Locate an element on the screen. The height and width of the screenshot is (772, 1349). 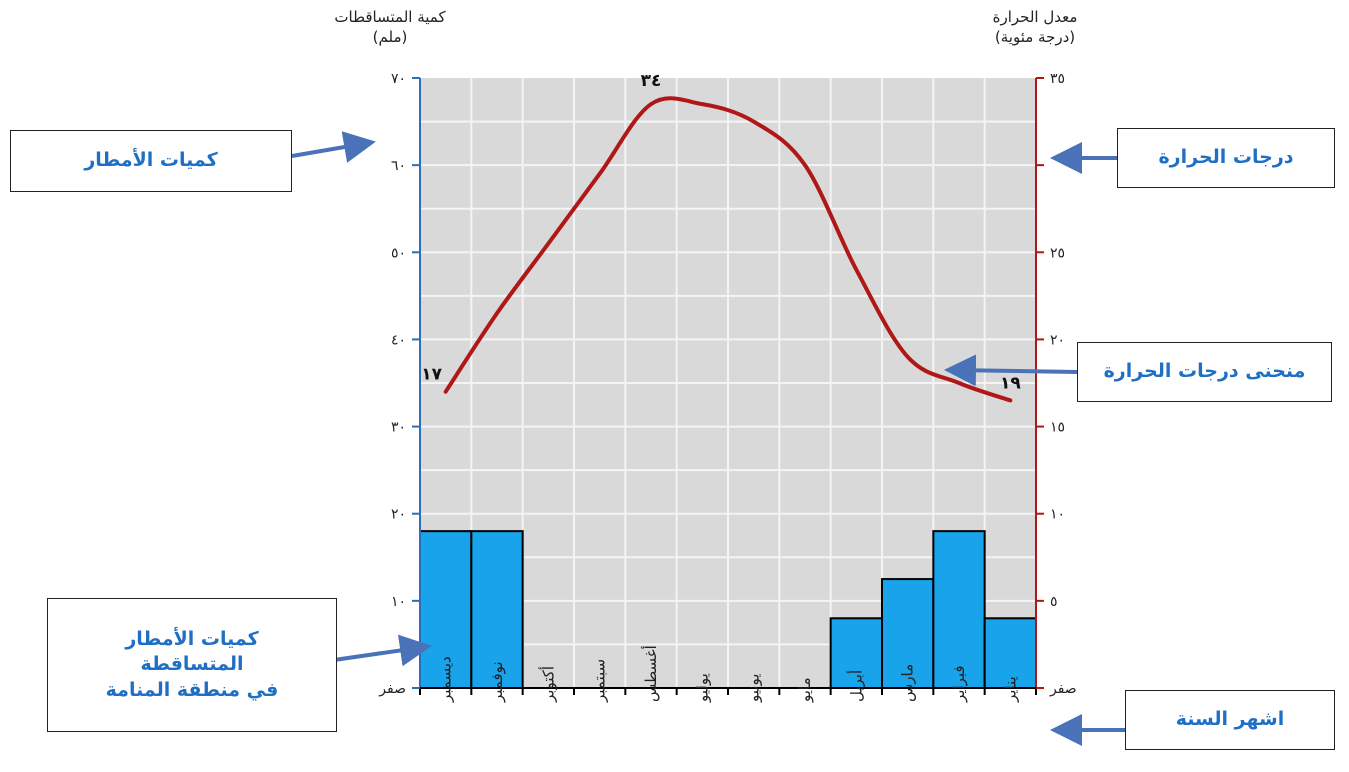
rainfall-bars is located at coordinates (728, 610).